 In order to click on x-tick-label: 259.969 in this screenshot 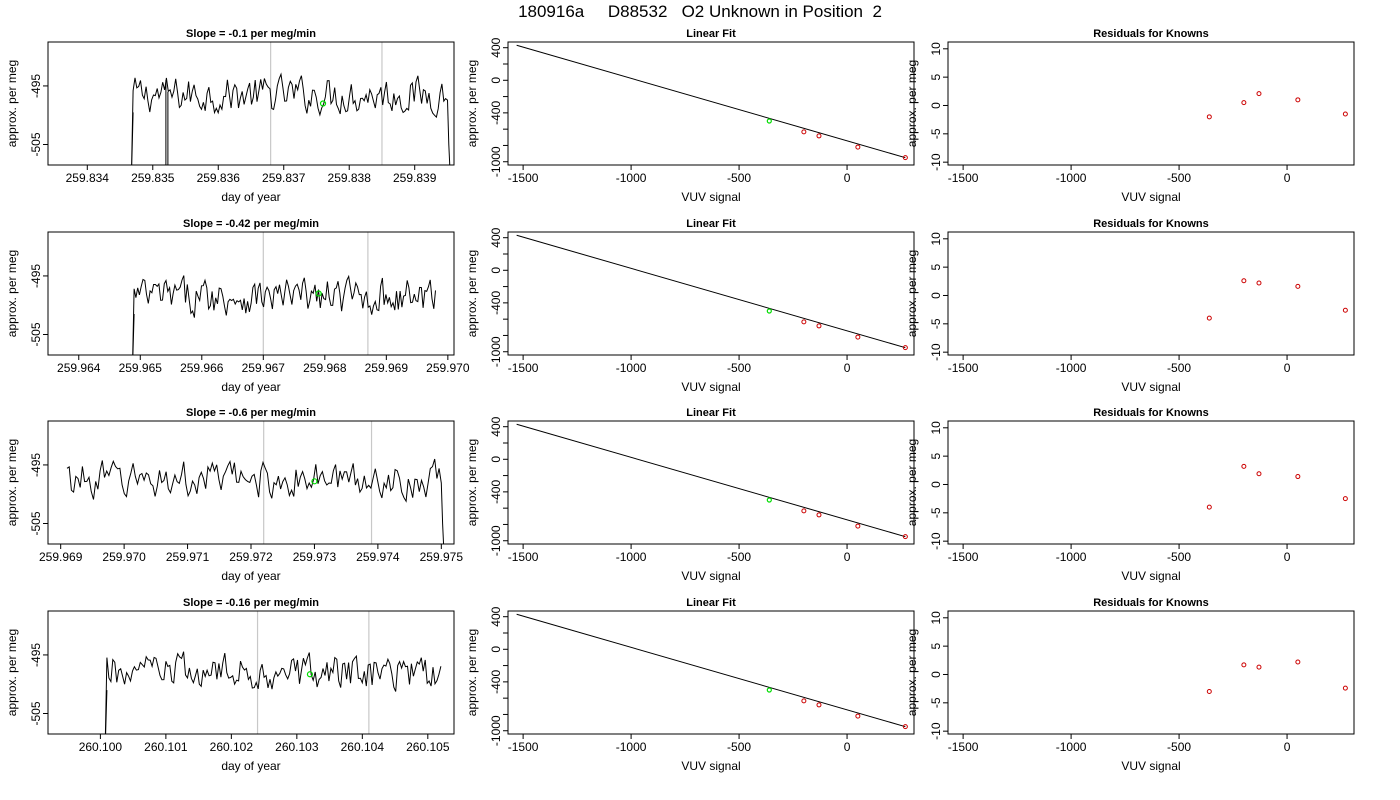, I will do `click(387, 368)`.